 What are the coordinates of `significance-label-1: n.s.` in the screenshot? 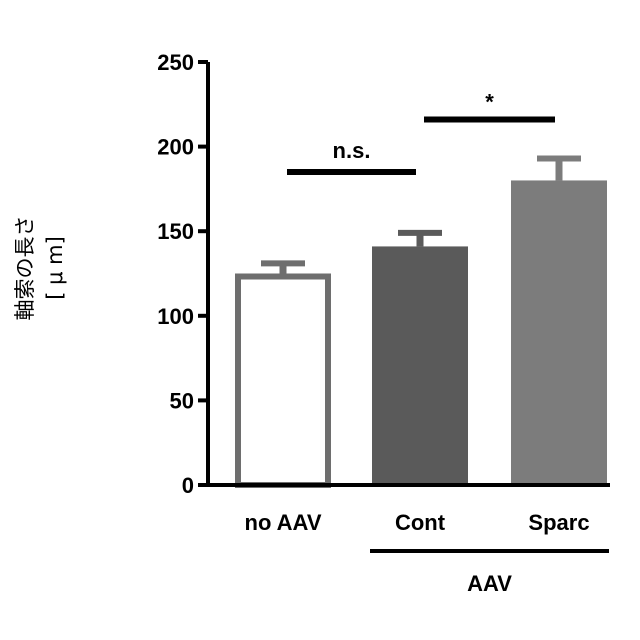 It's located at (352, 150).